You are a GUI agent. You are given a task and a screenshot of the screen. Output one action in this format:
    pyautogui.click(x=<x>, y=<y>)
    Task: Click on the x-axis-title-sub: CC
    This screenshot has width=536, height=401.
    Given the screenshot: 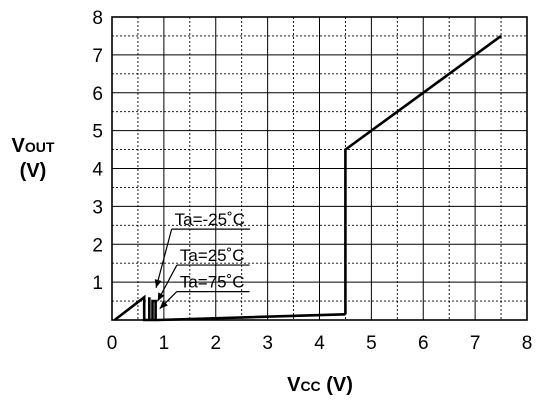 What is the action you would take?
    pyautogui.click(x=310, y=386)
    